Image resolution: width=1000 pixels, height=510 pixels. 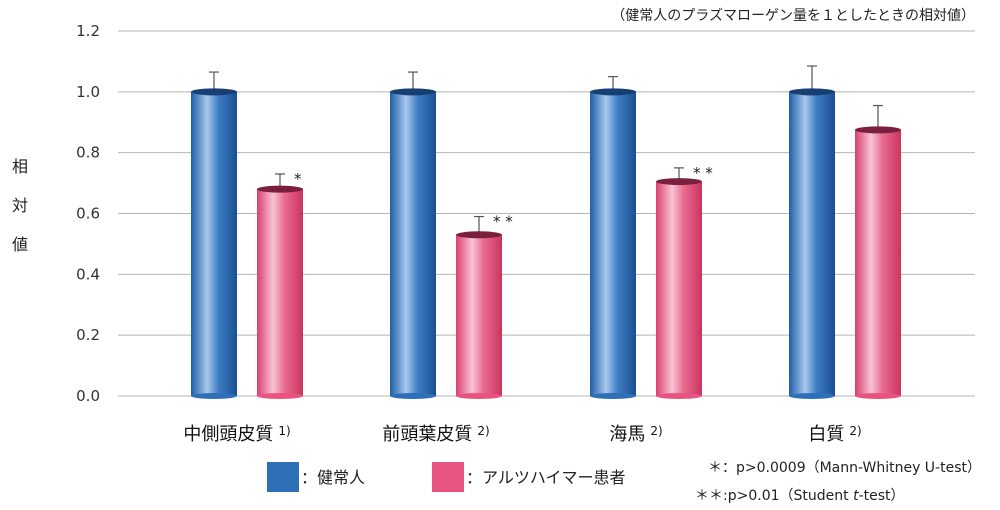 What do you see at coordinates (88, 396) in the screenshot?
I see `y-tick-label: 0.0` at bounding box center [88, 396].